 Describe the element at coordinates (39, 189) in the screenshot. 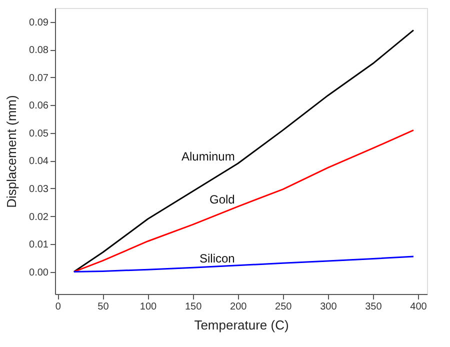

I see `y-tick-label: 0.03` at that location.